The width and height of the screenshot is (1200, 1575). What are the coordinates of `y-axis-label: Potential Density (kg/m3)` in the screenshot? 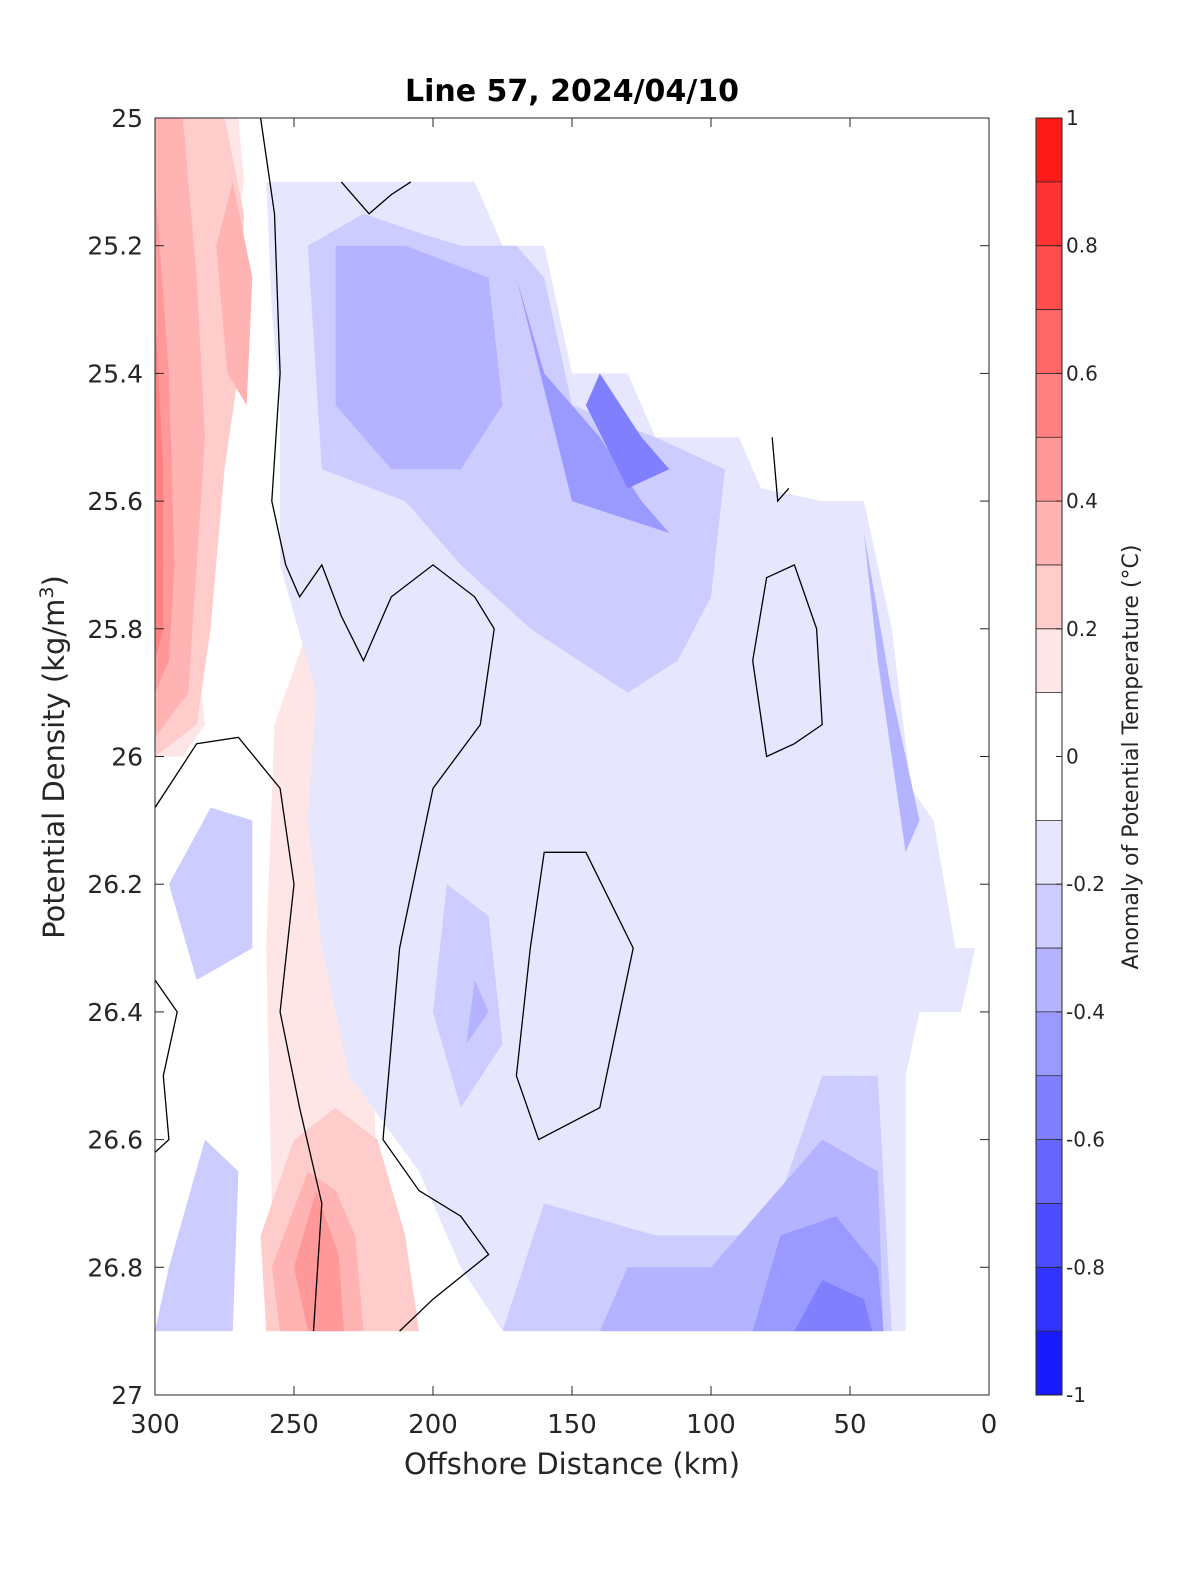 It's located at (53, 757).